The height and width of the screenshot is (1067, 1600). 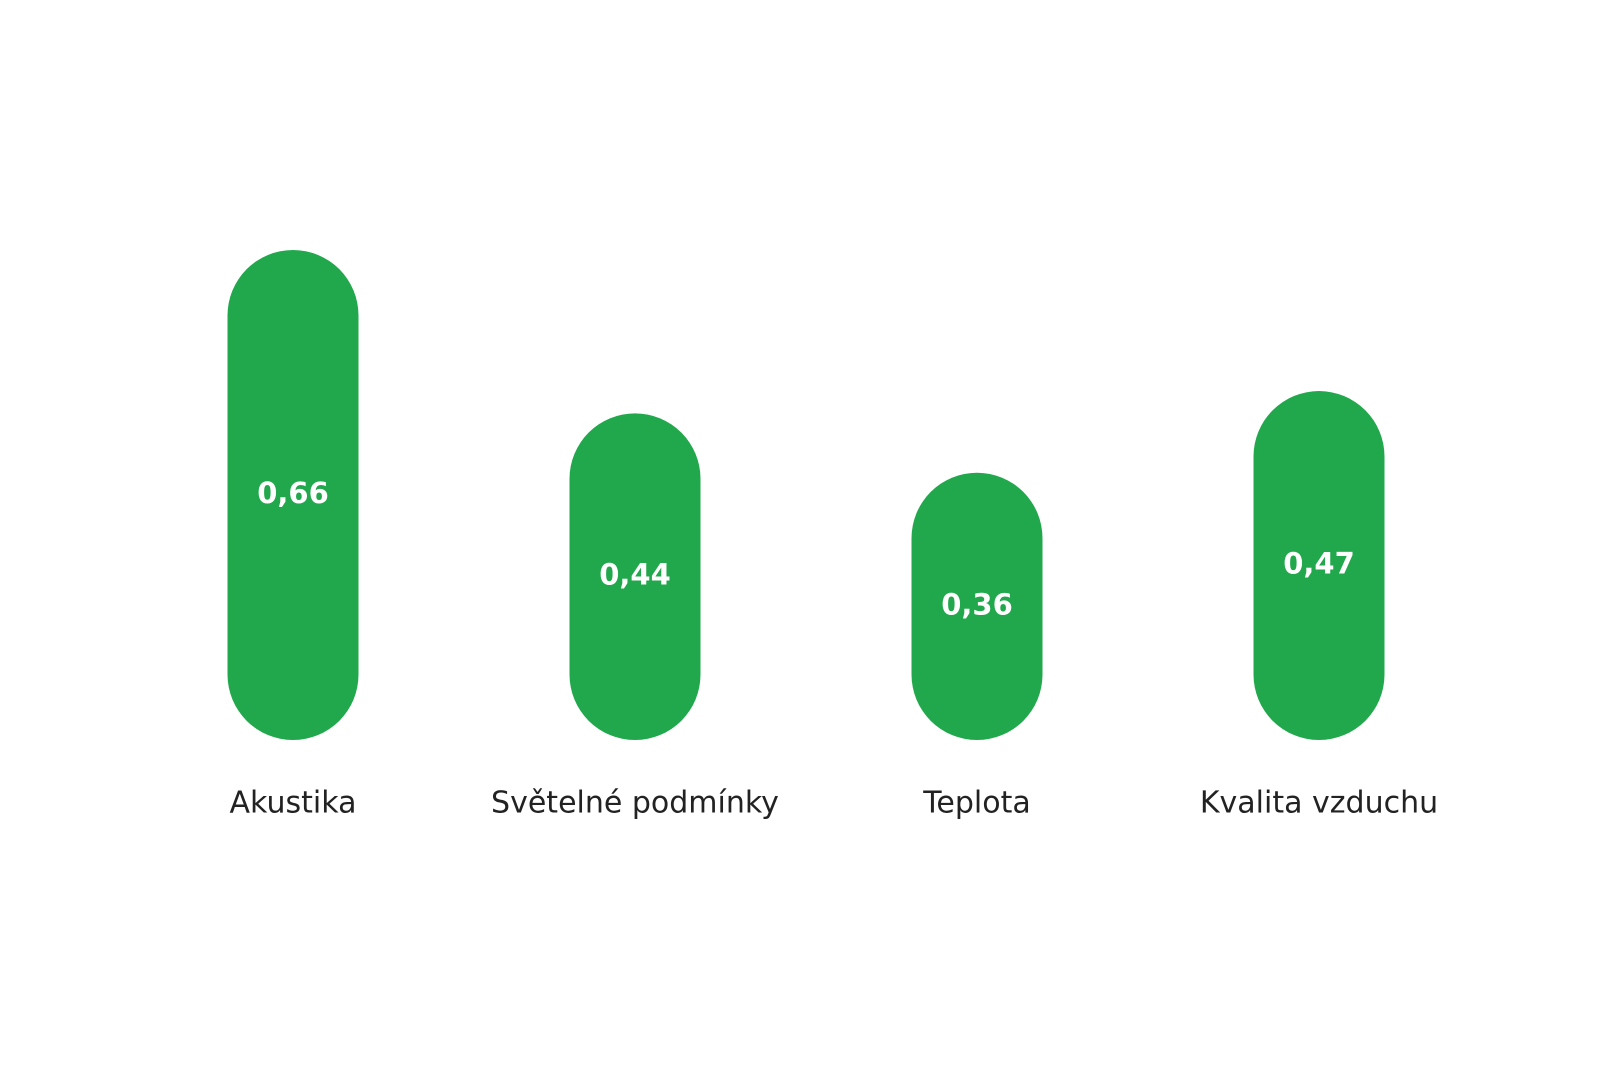 I want to click on value-label: 0,66, so click(x=293, y=493).